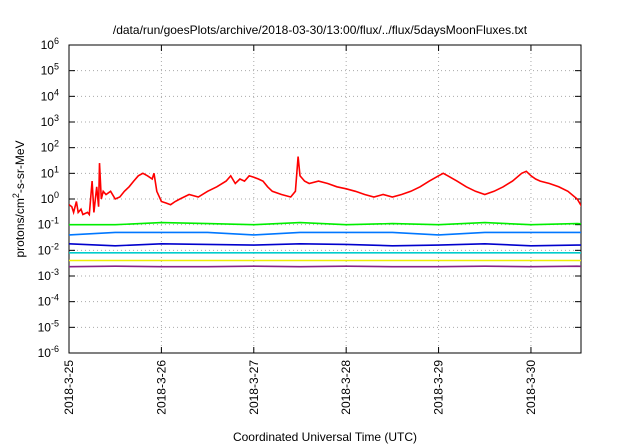 The image size is (640, 448). What do you see at coordinates (19, 198) in the screenshot?
I see `y-axis-label: protons/cm2-s-sr-MeV` at bounding box center [19, 198].